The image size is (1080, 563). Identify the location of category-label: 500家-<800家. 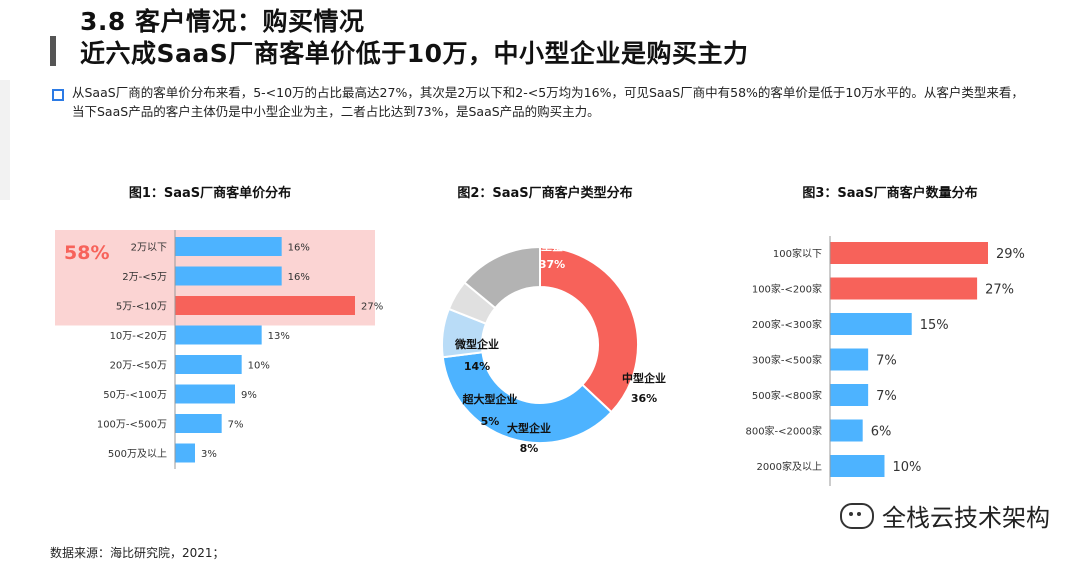
(787, 395).